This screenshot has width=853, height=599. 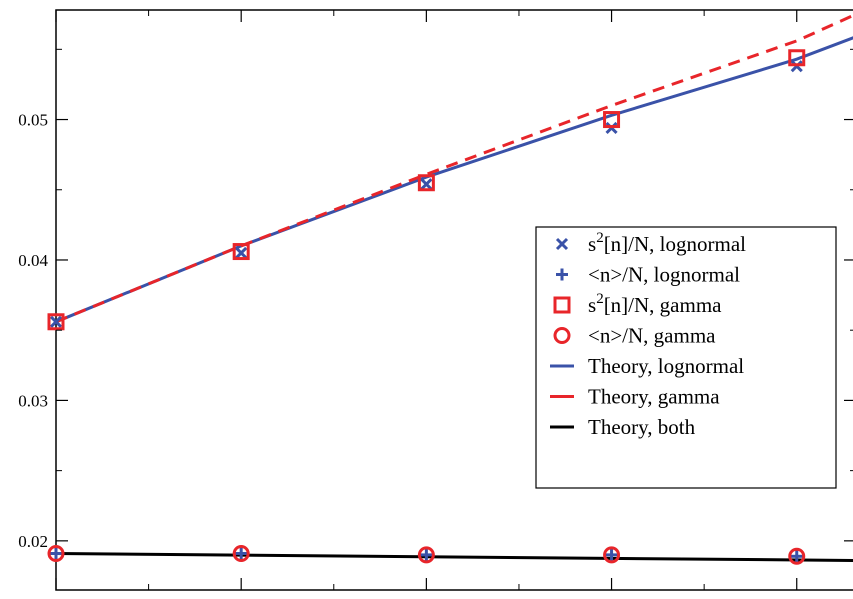 I want to click on legend-symbol-n-n-gamma, so click(x=562, y=335).